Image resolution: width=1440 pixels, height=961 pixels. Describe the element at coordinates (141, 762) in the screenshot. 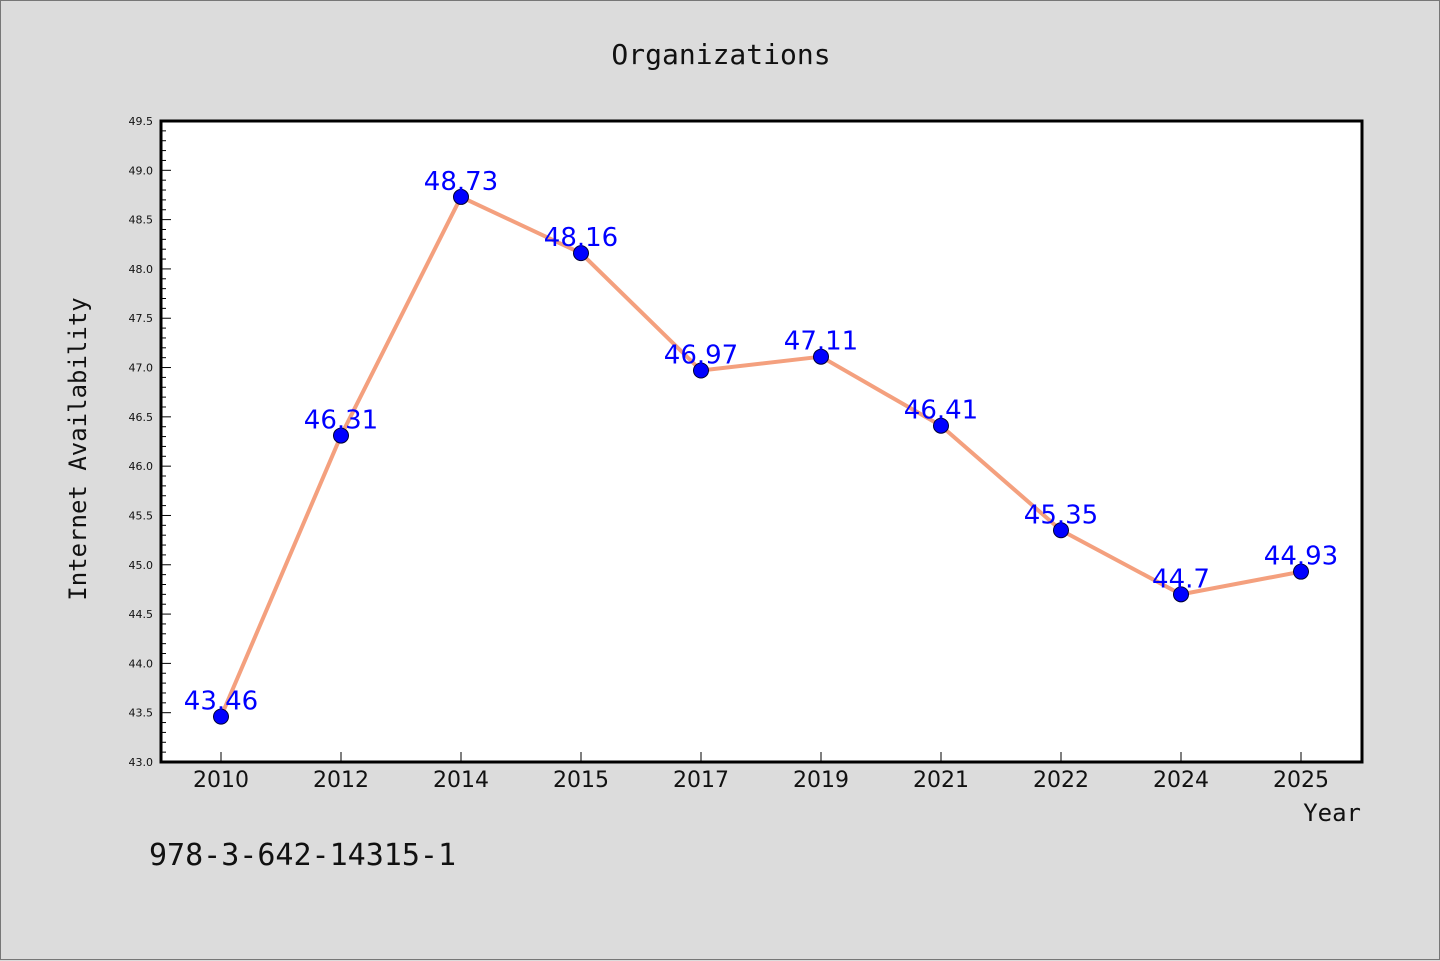

I see `y-tick-label: 43.0` at that location.